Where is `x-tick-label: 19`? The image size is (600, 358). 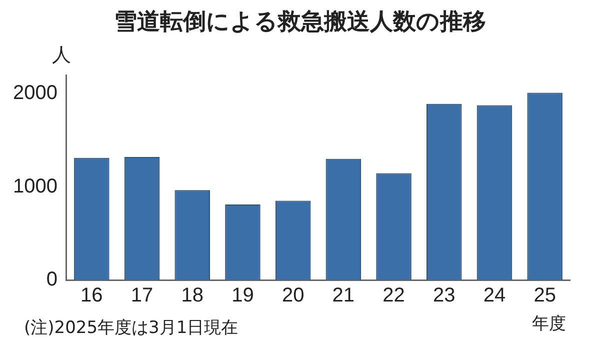 x-tick-label: 19 is located at coordinates (243, 295).